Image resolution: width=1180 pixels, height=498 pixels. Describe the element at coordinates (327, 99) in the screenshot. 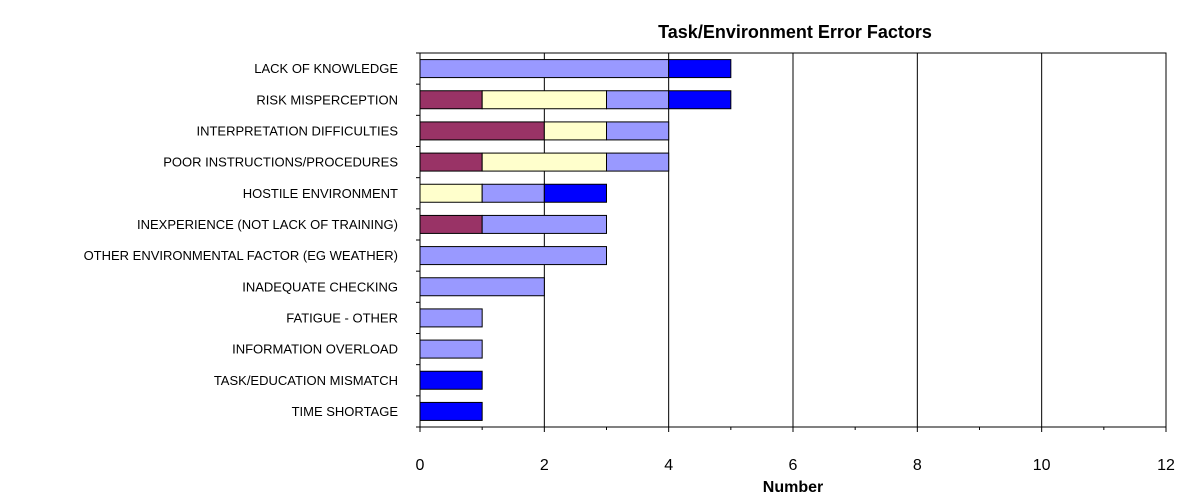

I see `category-label: RISK MISPERCEPTION` at that location.